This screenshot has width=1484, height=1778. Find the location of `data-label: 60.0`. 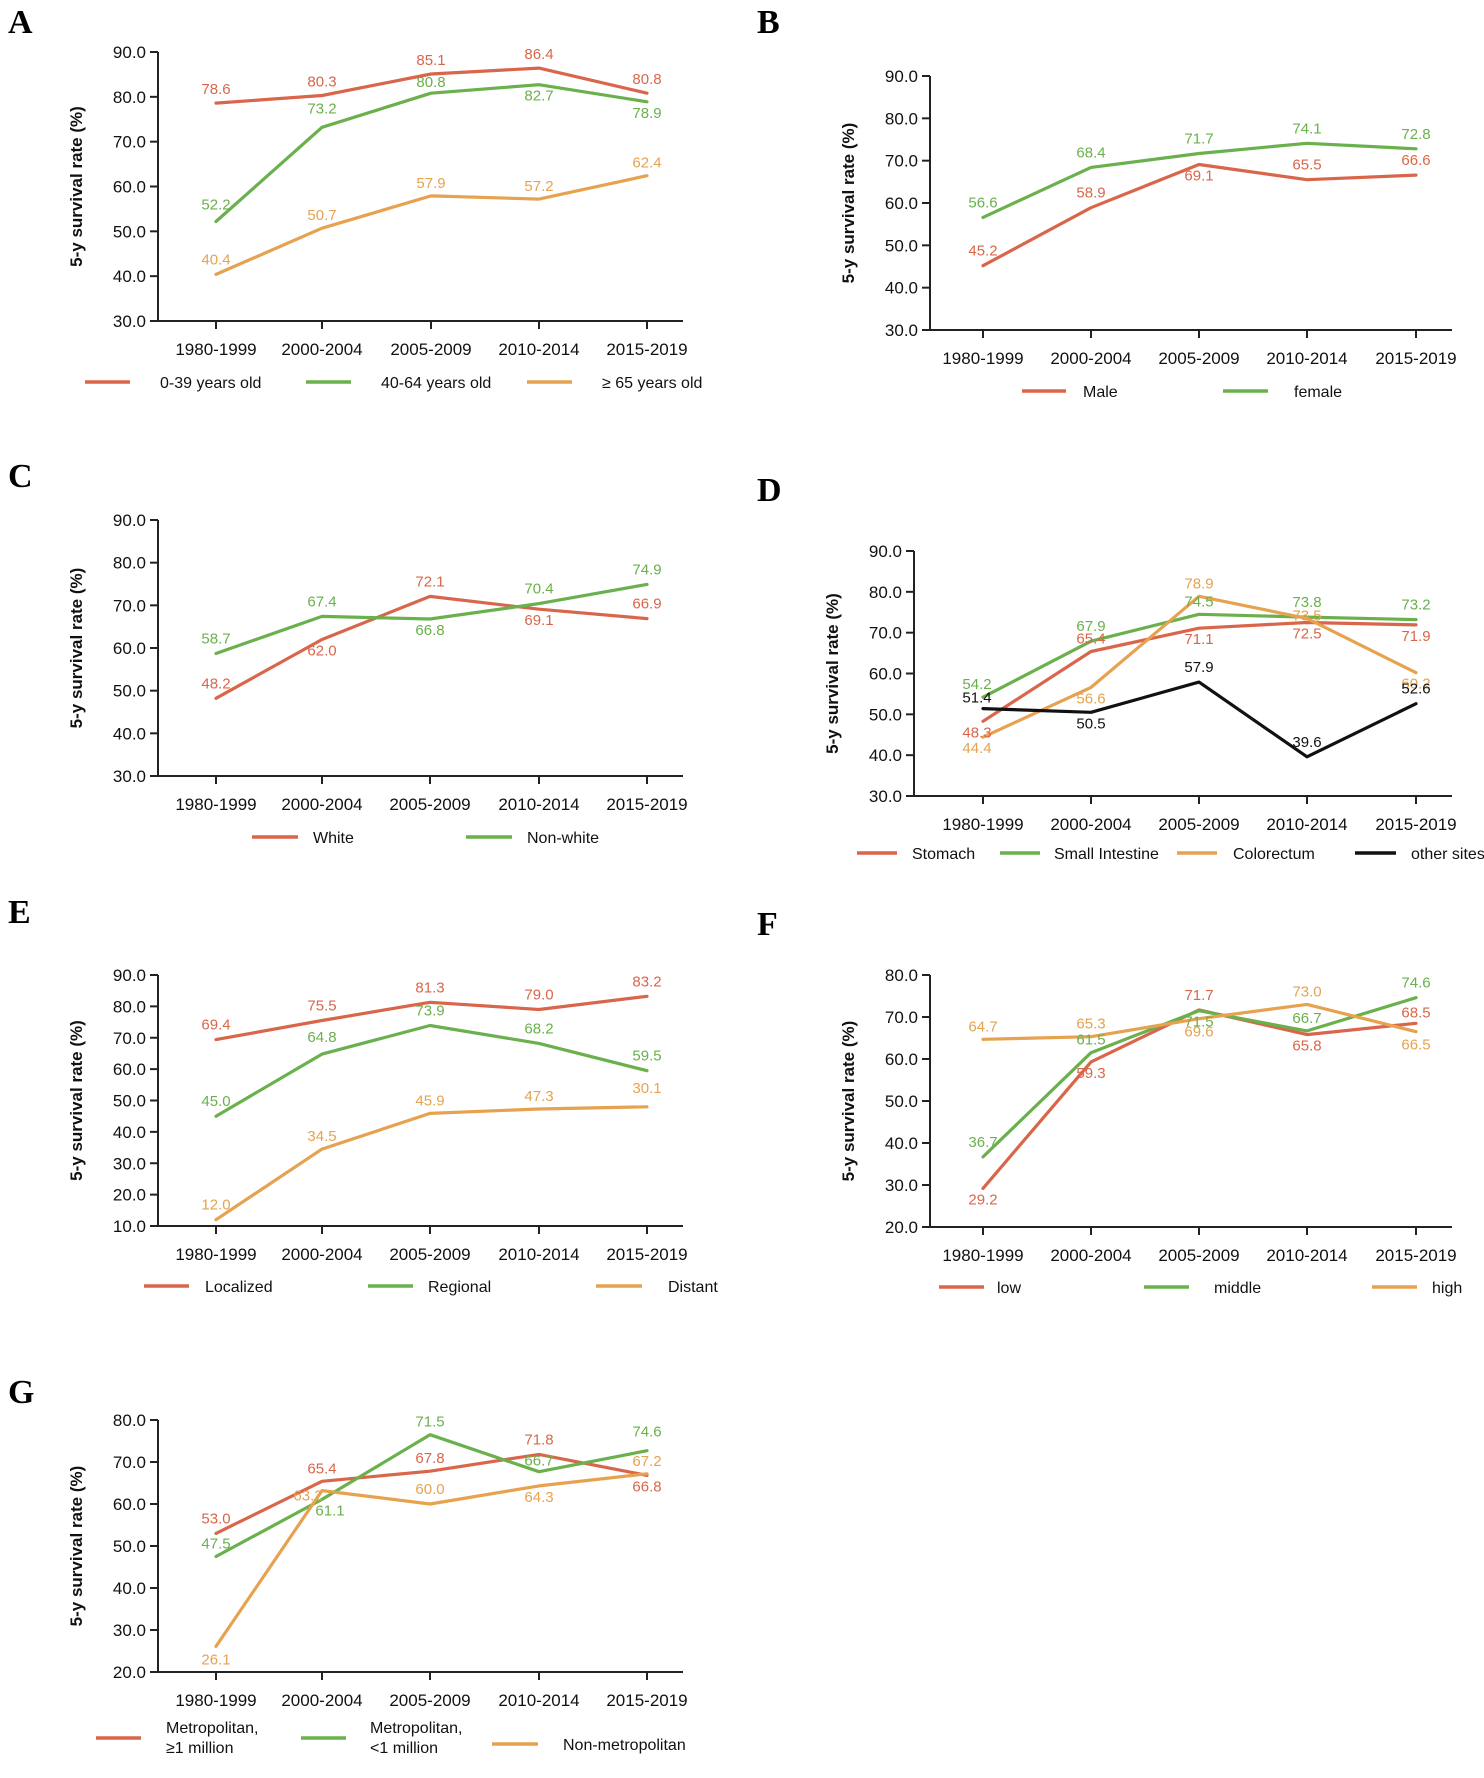

data-label: 60.0 is located at coordinates (429, 1489).